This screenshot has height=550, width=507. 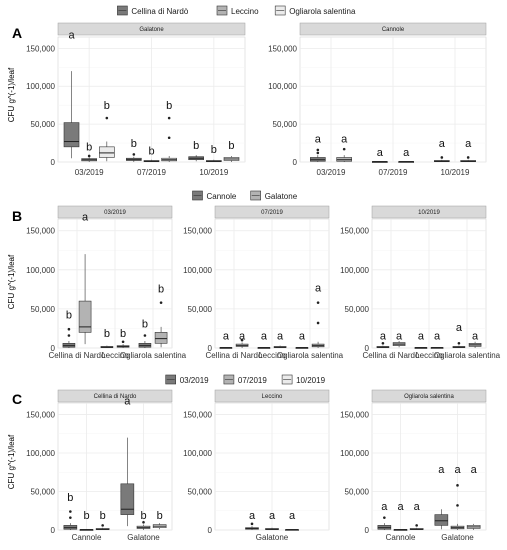 What do you see at coordinates (151, 30) in the screenshot?
I see `facet-strip-label: Galatone` at bounding box center [151, 30].